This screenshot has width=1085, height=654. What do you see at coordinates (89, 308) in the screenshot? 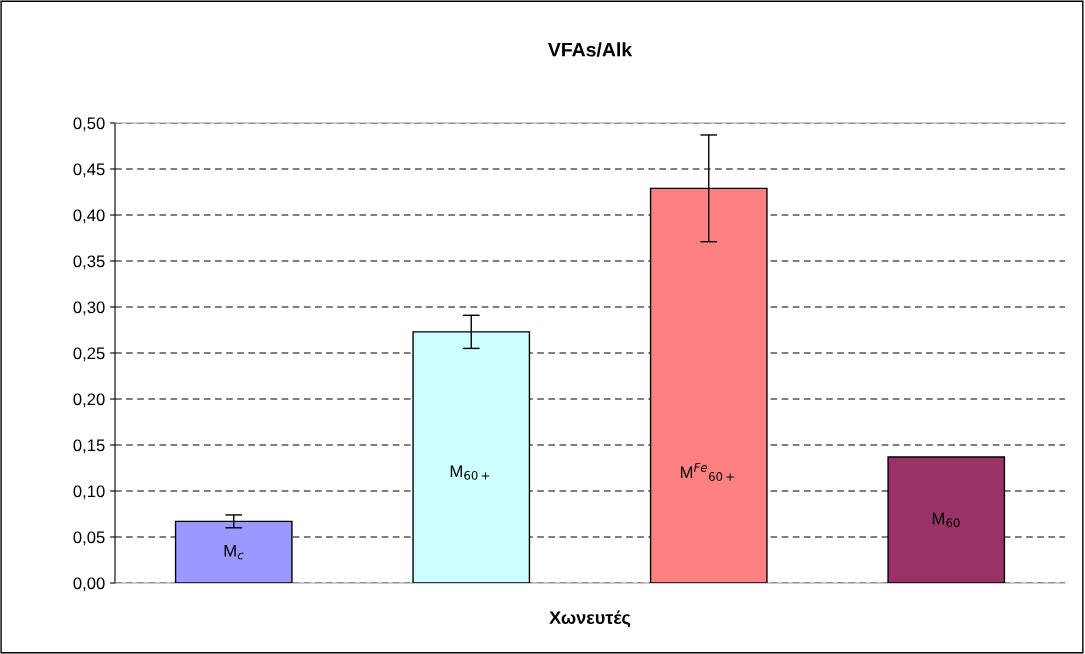
I see `y-tick-label: 0,30` at bounding box center [89, 308].